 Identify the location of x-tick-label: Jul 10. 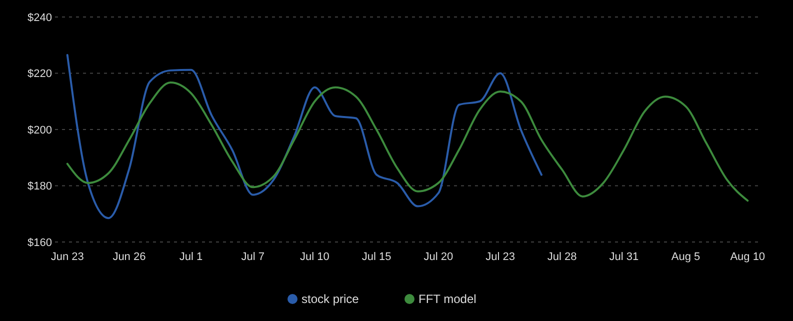
(315, 257).